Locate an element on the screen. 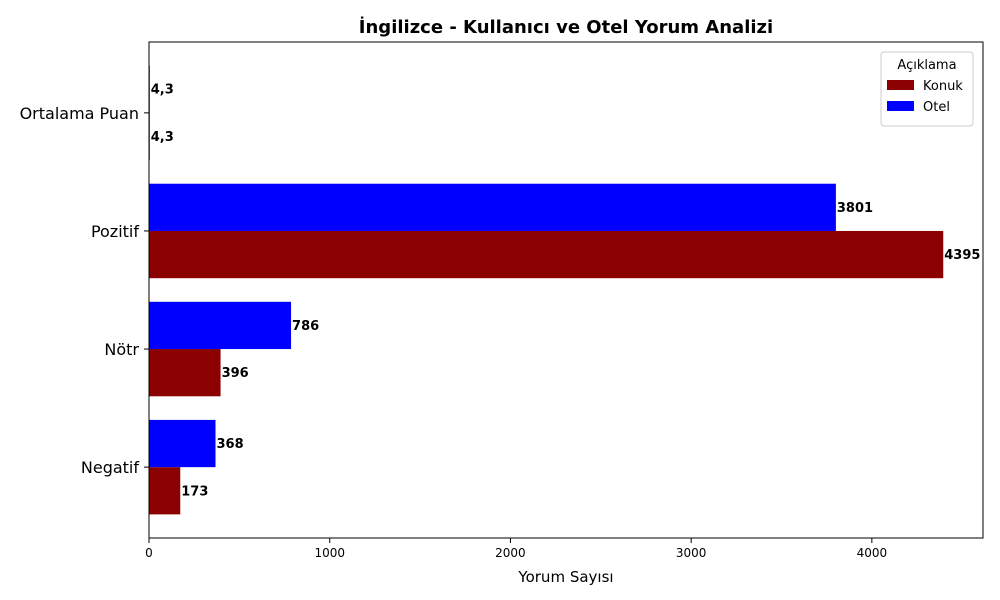  x-tick-label: 0 is located at coordinates (149, 553).